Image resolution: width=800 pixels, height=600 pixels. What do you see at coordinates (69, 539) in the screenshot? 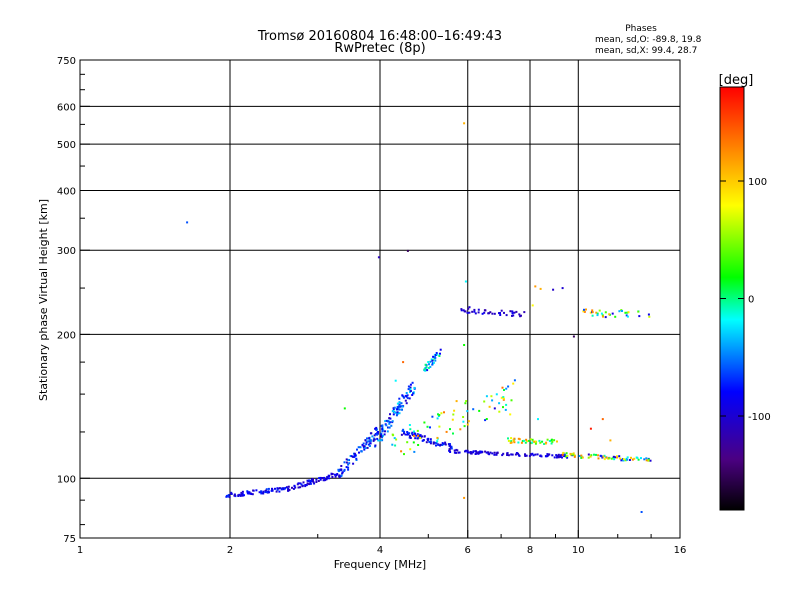
I see `y-tick-label: 75` at bounding box center [69, 539].